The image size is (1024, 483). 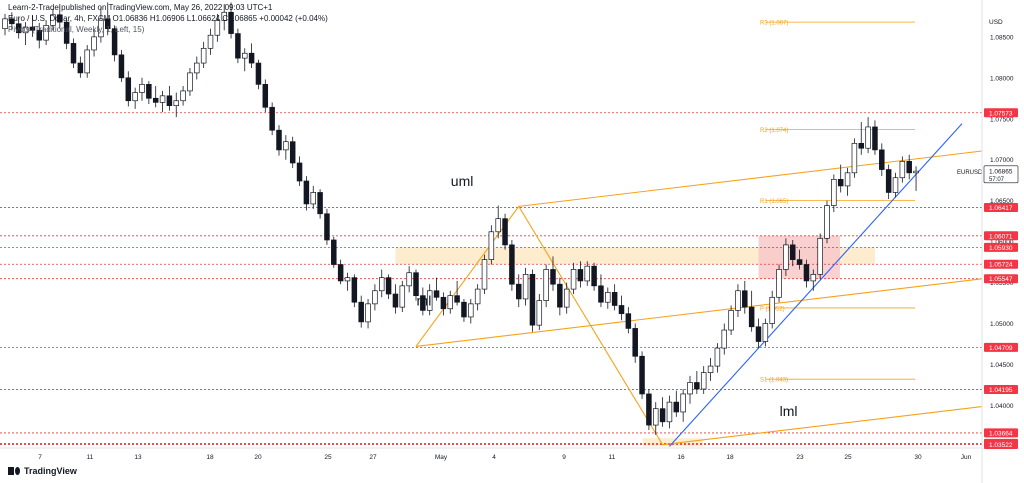 What do you see at coordinates (1001, 171) in the screenshot?
I see `current-price-label: 1.06865` at bounding box center [1001, 171].